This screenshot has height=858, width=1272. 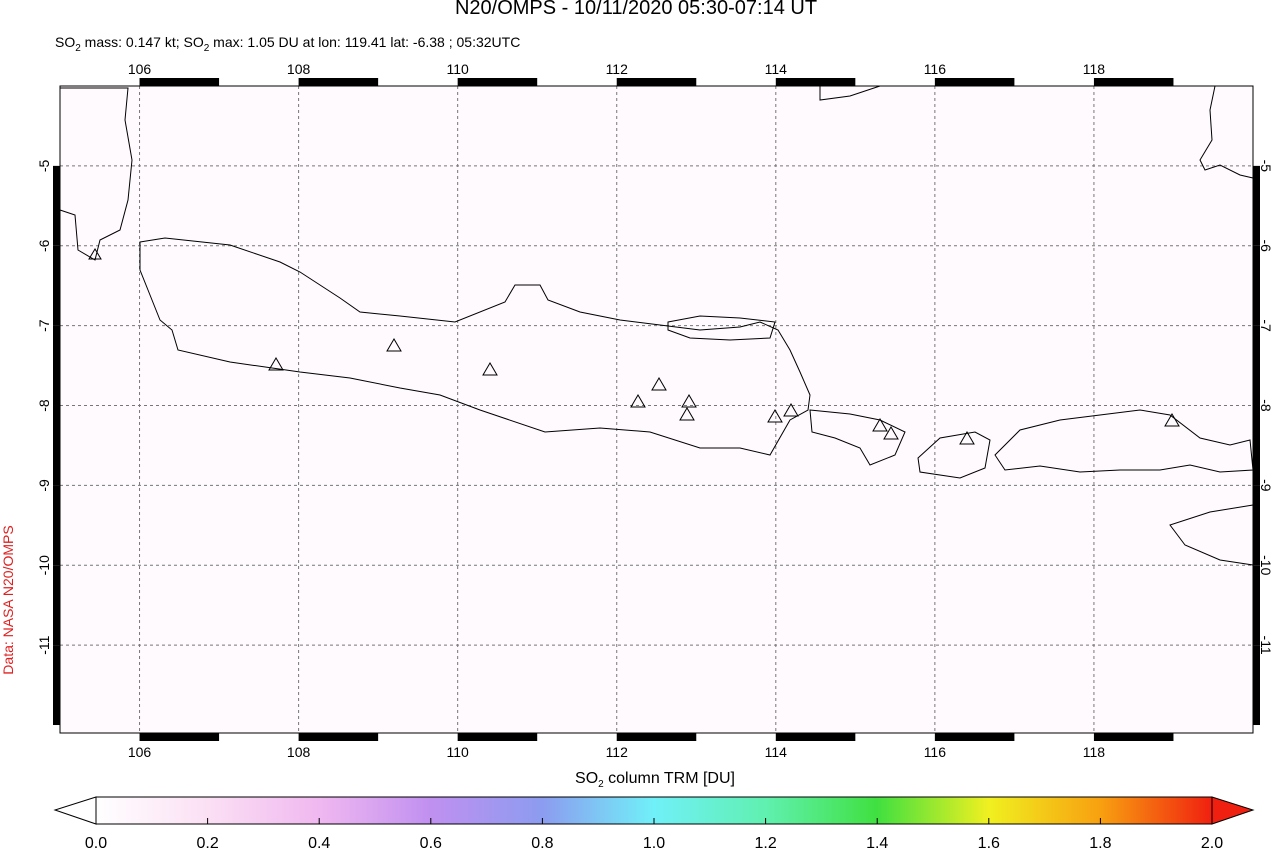 What do you see at coordinates (935, 69) in the screenshot?
I see `x-tick-label: 116` at bounding box center [935, 69].